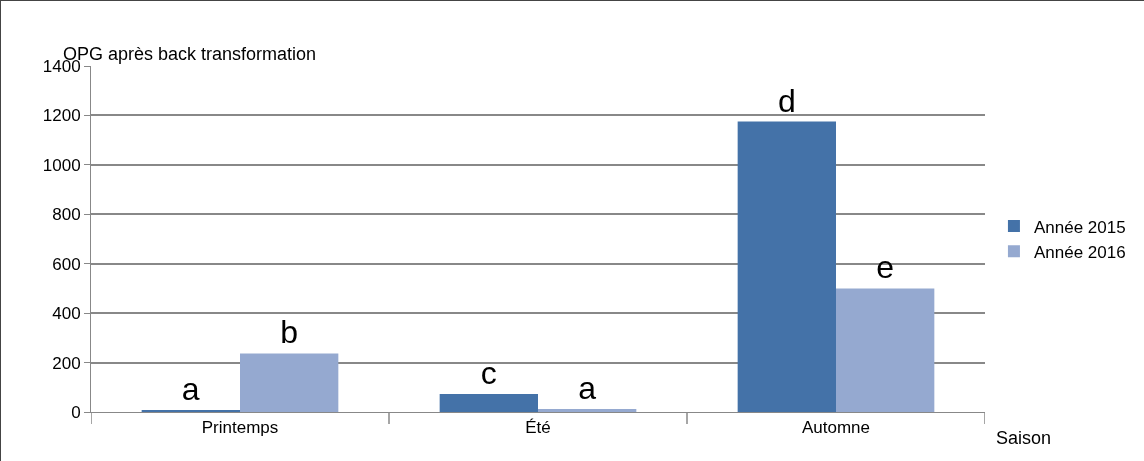 The image size is (1144, 461). Describe the element at coordinates (61, 165) in the screenshot. I see `y-tick-label: 1000` at that location.